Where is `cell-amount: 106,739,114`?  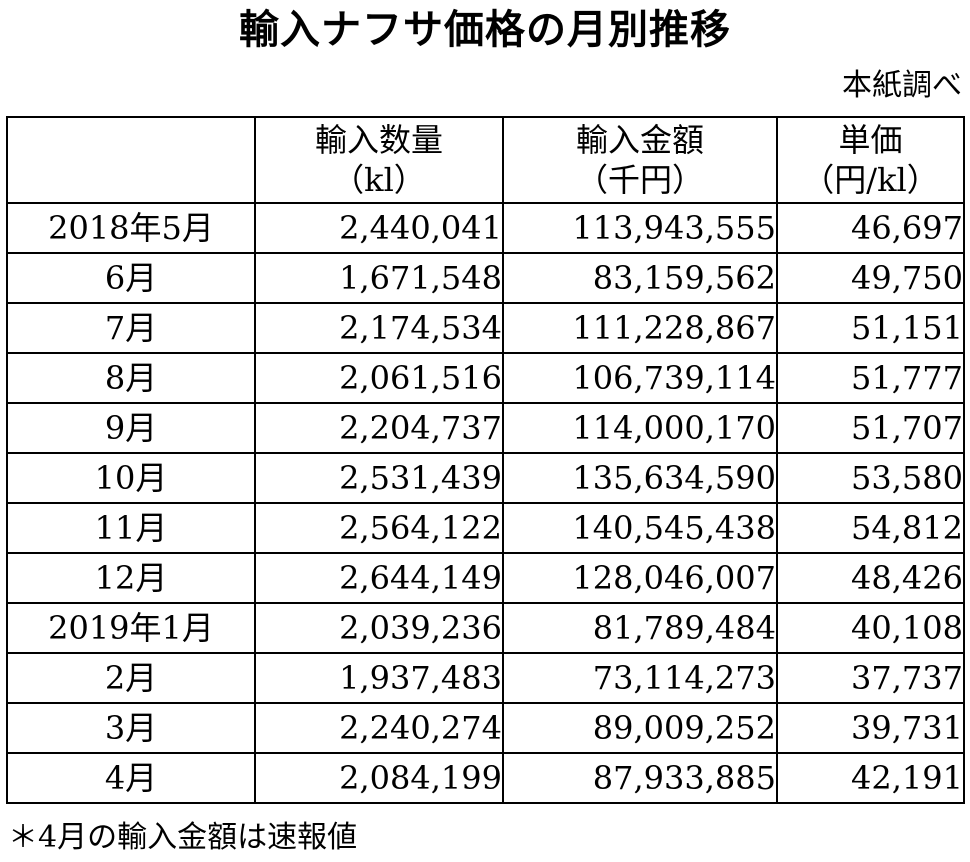 cell-amount: 106,739,114 is located at coordinates (640, 378).